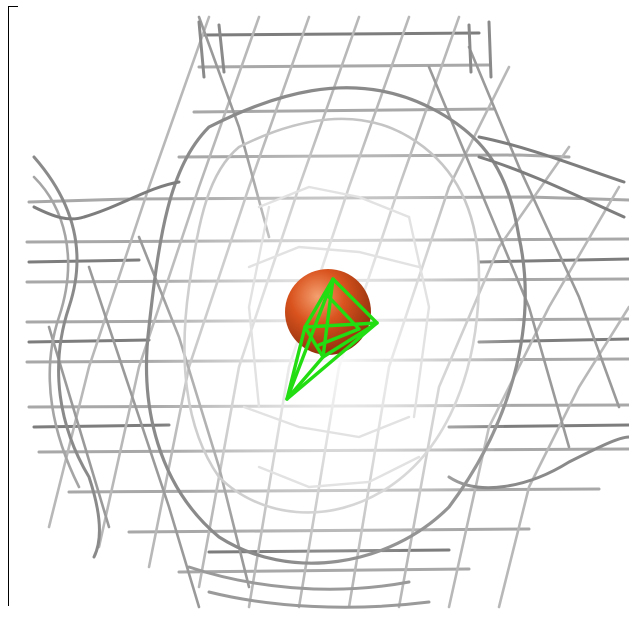  What do you see at coordinates (332, 339) in the screenshot?
I see `ligand-wireframe` at bounding box center [332, 339].